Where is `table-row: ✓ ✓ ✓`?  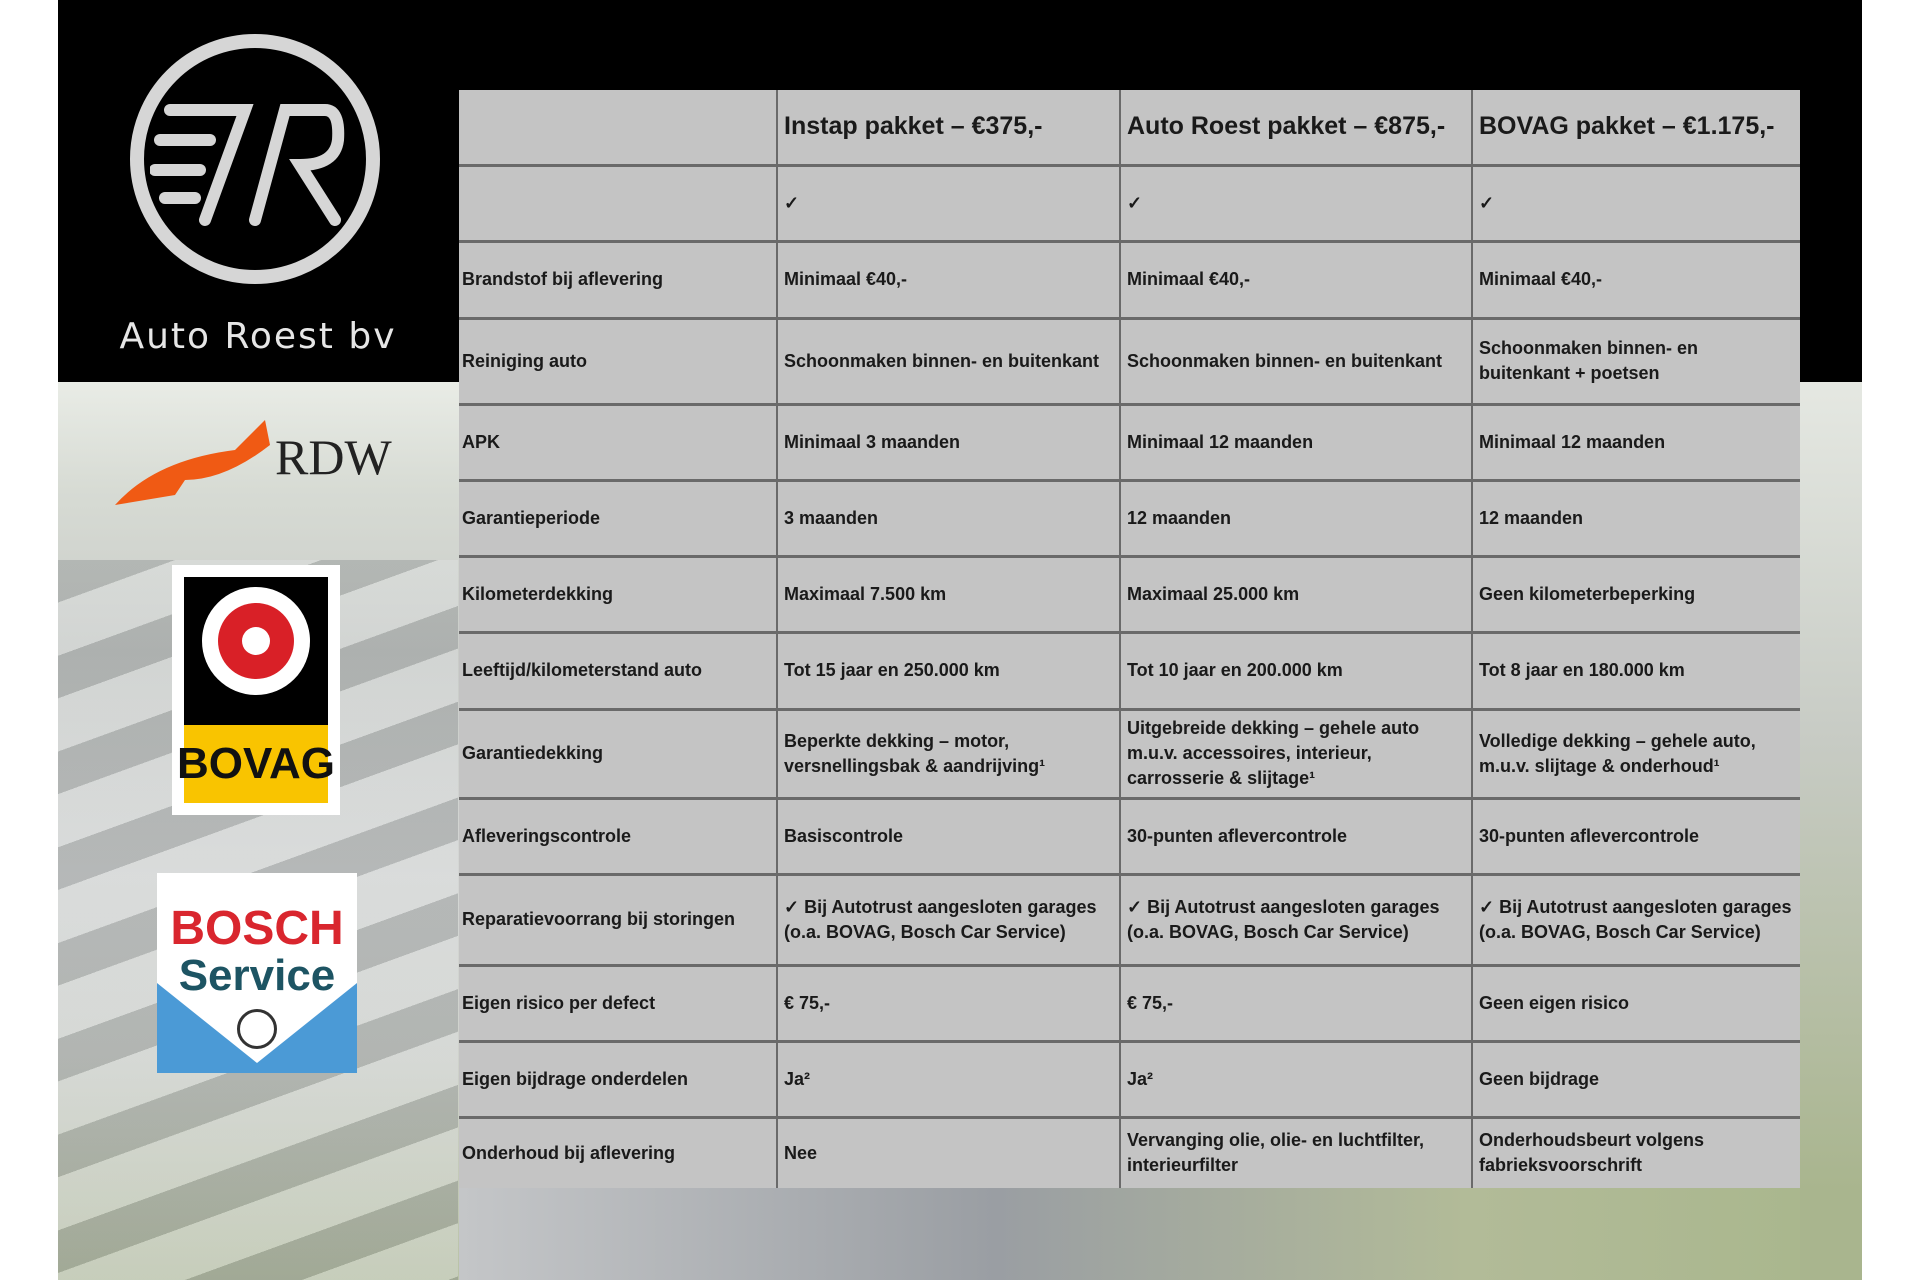
table-row: ✓ ✓ ✓ is located at coordinates (1129, 202).